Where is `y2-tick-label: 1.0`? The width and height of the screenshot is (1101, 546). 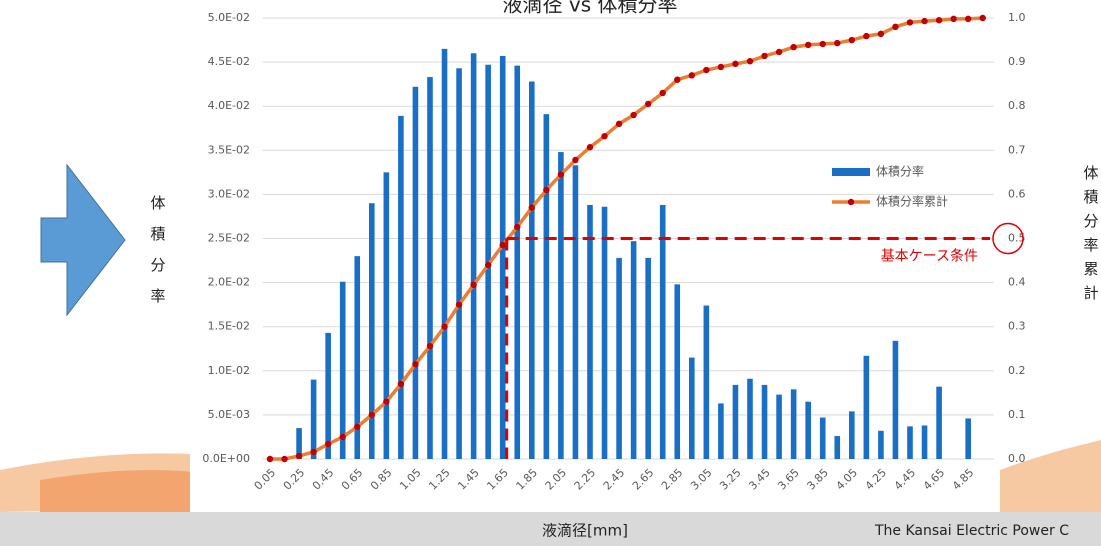 y2-tick-label: 1.0 is located at coordinates (1017, 17).